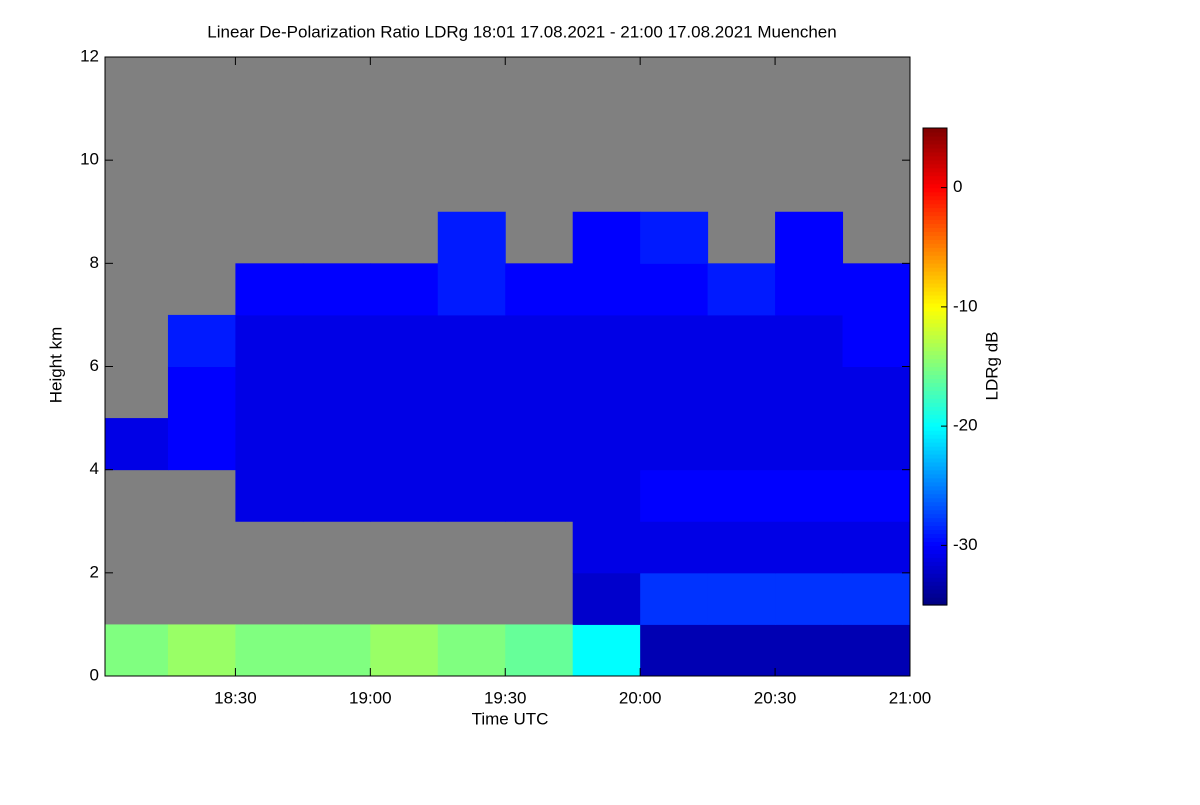 Image resolution: width=1200 pixels, height=805 pixels. What do you see at coordinates (94, 571) in the screenshot?
I see `y-tick-label: 2` at bounding box center [94, 571].